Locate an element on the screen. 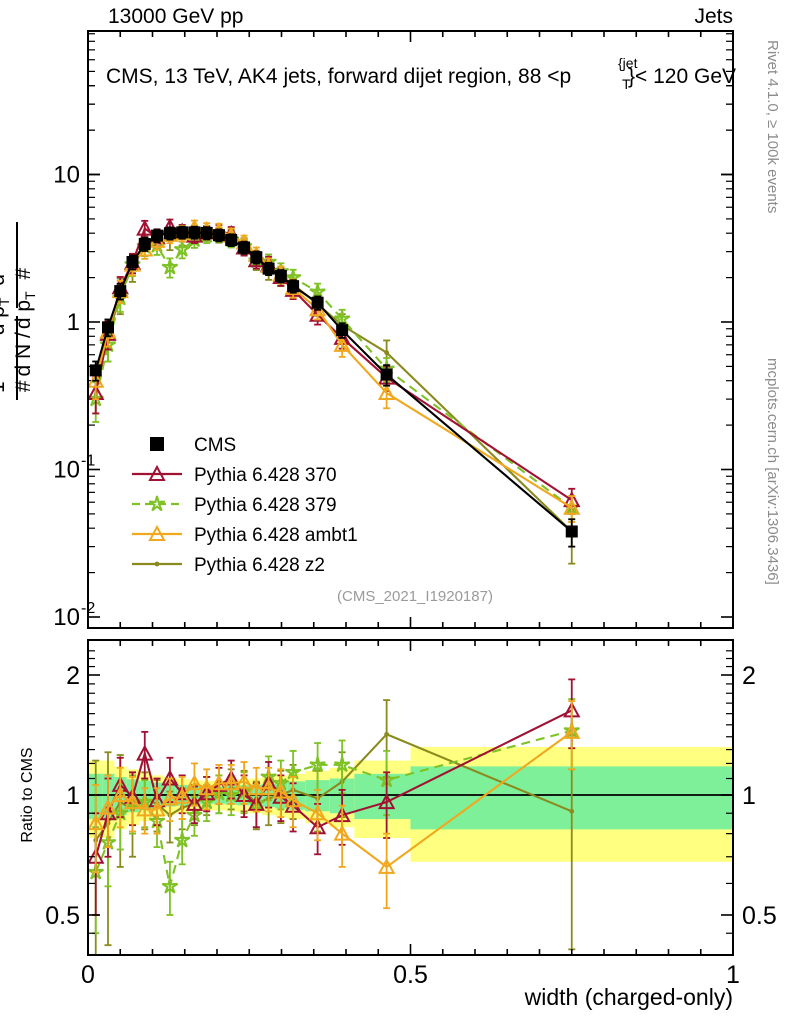  x-tick-label: 1 is located at coordinates (733, 975).